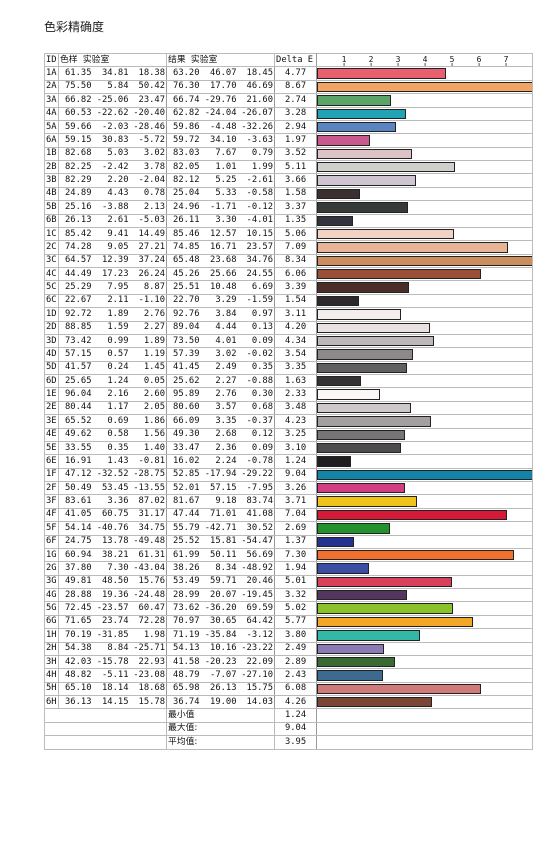 This screenshot has width=552, height=860. I want to click on summary-spacer, so click(105, 742).